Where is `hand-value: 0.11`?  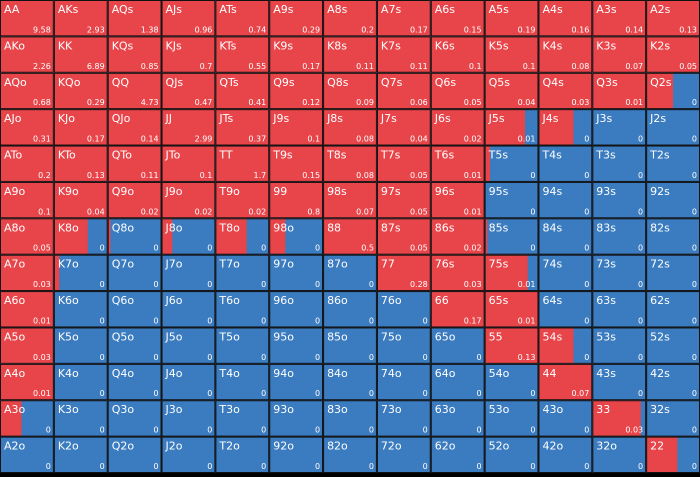 hand-value: 0.11 is located at coordinates (365, 66).